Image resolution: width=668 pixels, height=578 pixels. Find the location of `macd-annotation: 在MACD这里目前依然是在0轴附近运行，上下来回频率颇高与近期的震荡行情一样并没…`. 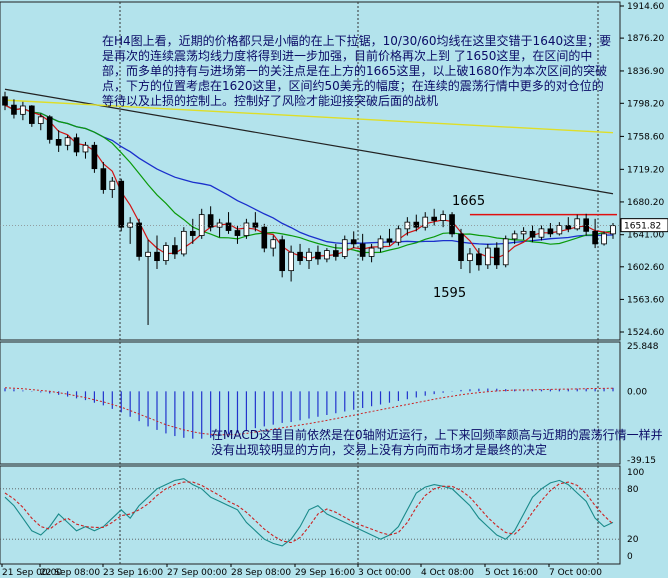

macd-annotation: 在MACD这里目前依然是在0轴附近运行，上下来回频率颇高与近期的震荡行情一样并没… is located at coordinates (437, 442).